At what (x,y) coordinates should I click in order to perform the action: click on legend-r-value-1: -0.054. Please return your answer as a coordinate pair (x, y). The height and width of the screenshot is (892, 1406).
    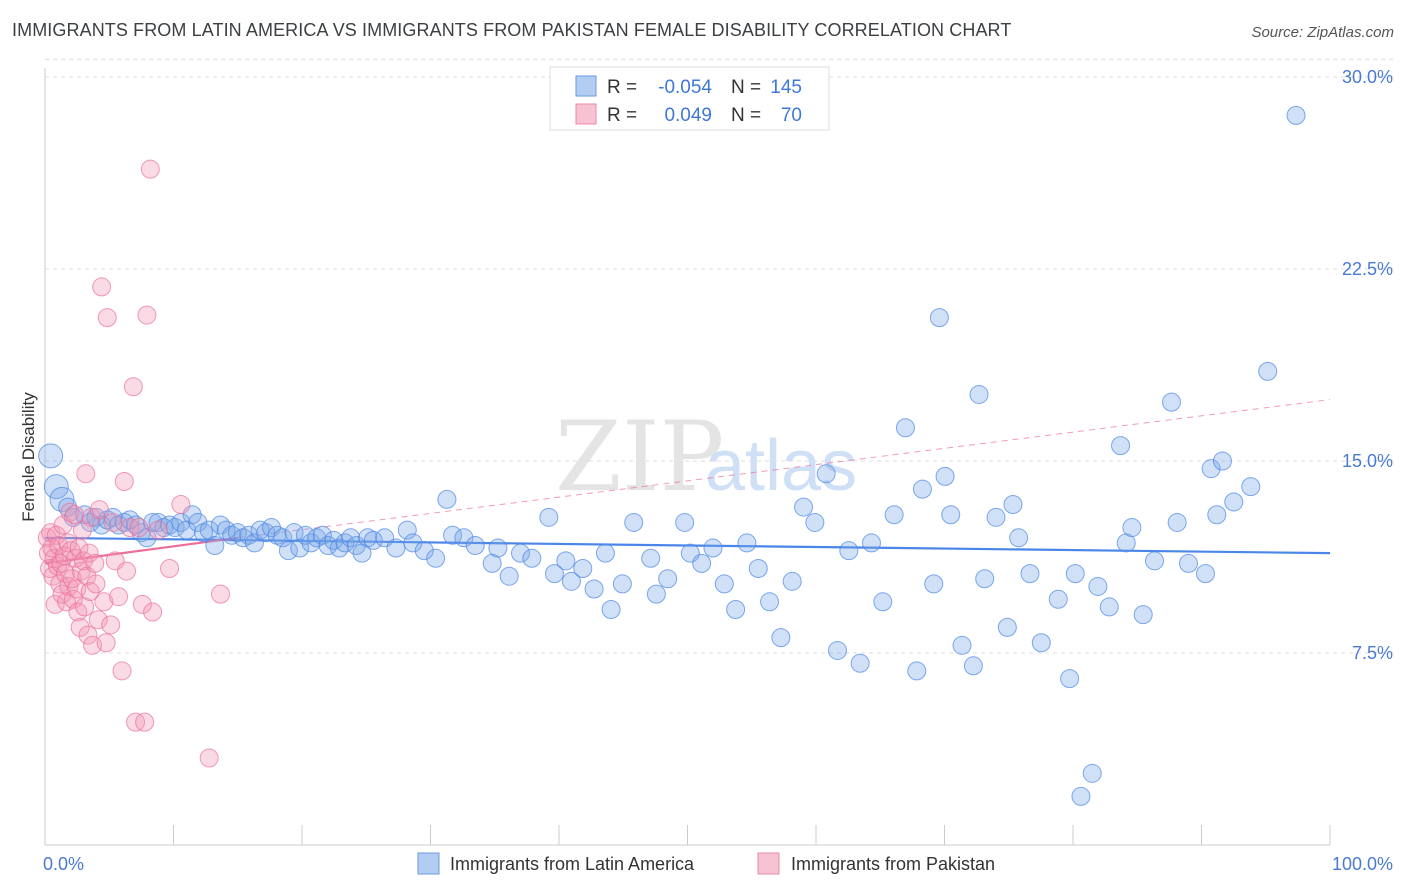
    Looking at the image, I should click on (685, 87).